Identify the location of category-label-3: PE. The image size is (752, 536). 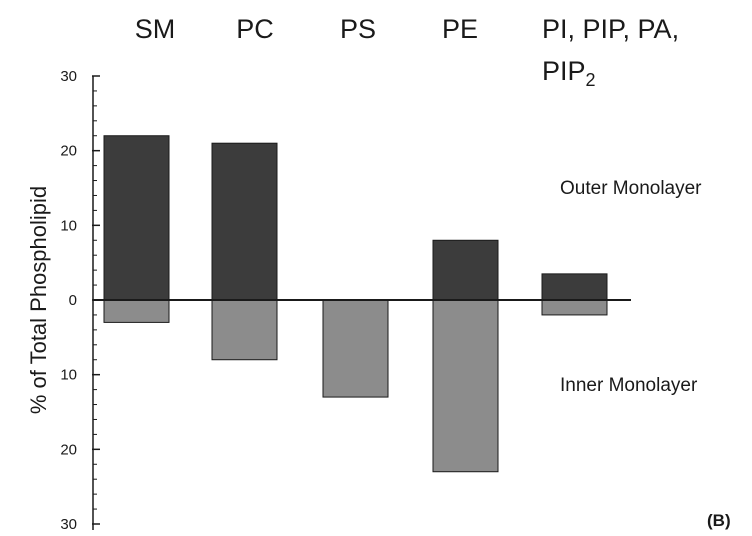
(460, 29).